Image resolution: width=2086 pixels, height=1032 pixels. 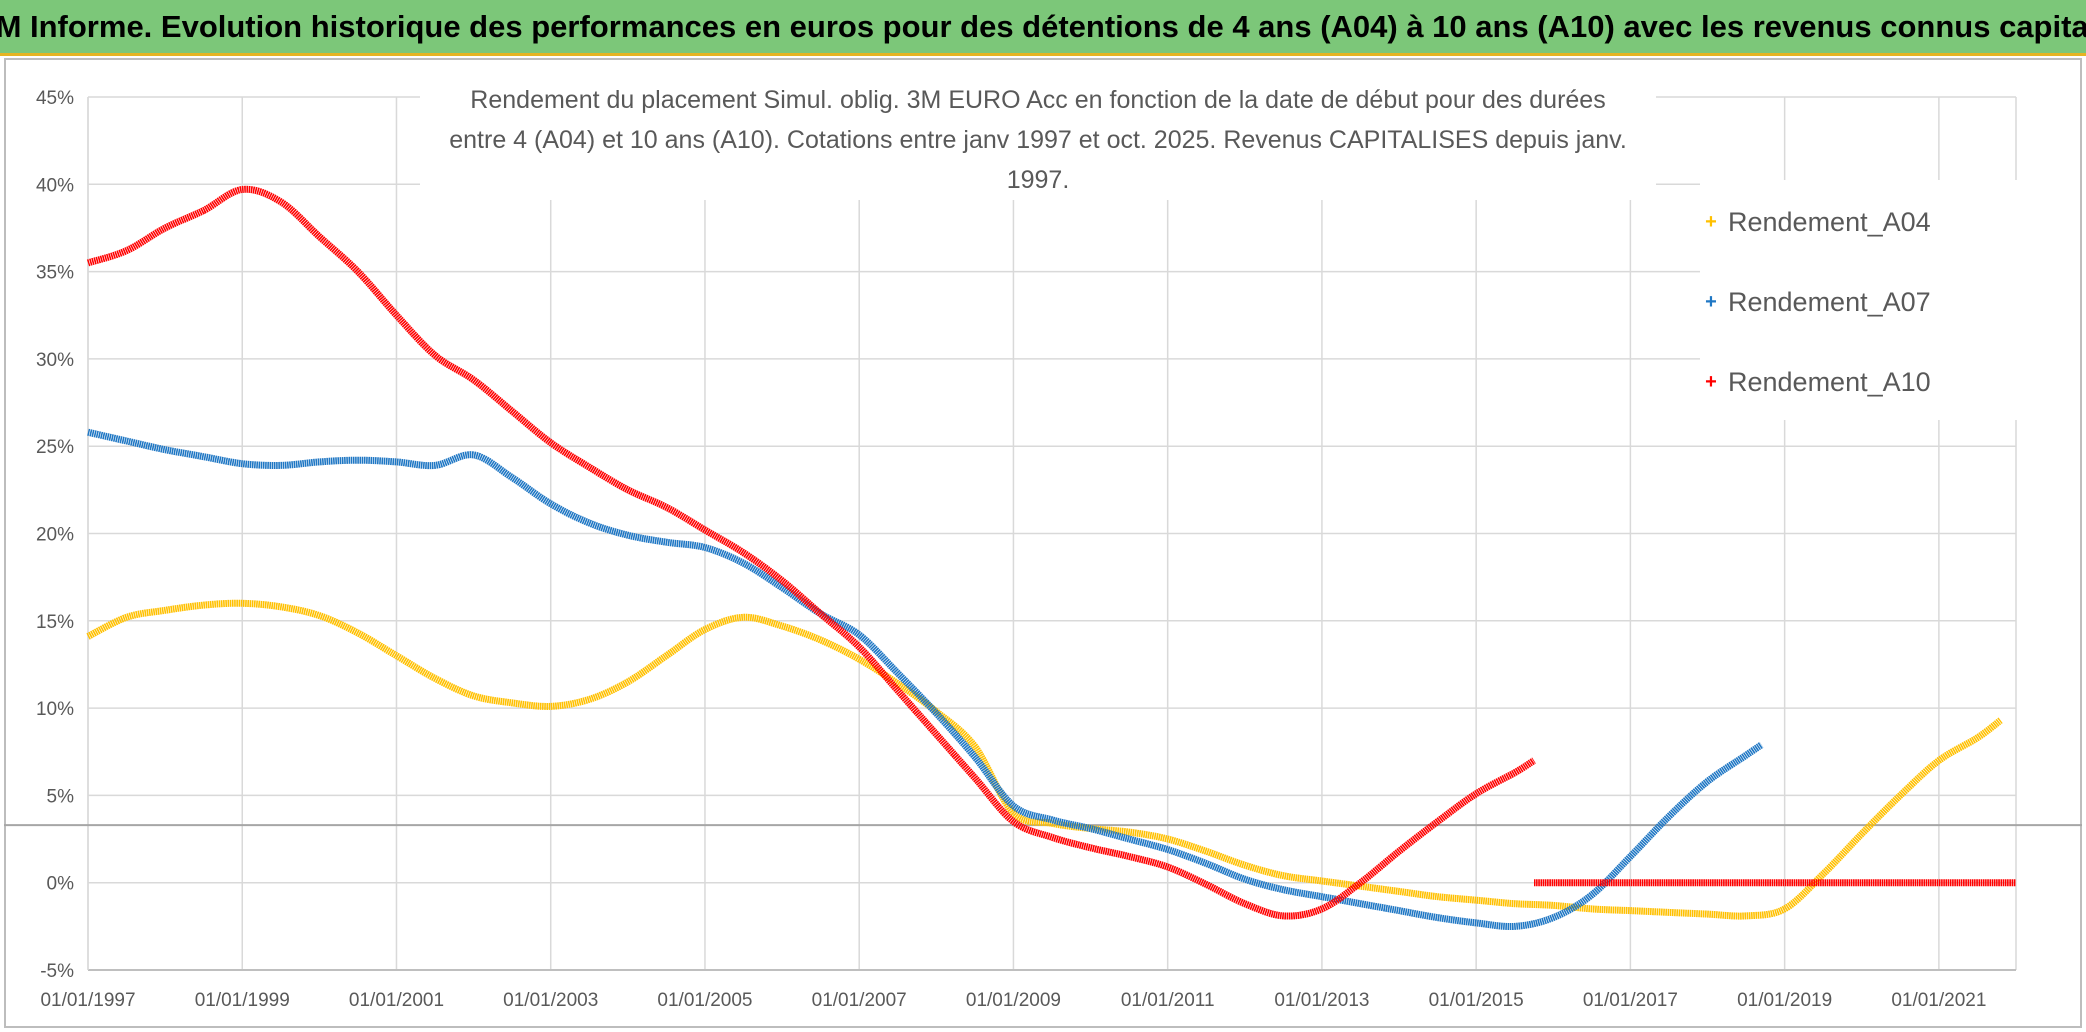 What do you see at coordinates (61, 796) in the screenshot?
I see `y-tick-label: 5%` at bounding box center [61, 796].